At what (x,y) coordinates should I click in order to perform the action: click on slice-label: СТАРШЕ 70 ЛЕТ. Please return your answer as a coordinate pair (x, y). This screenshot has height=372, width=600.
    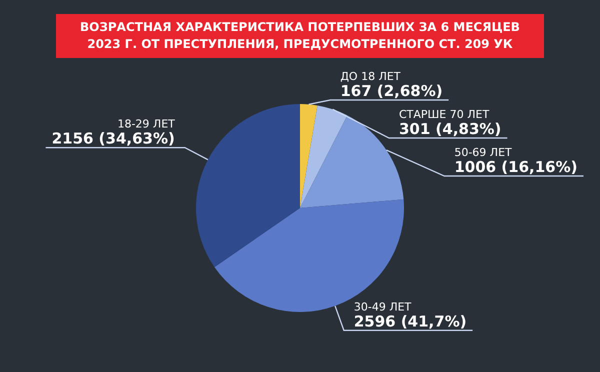
    Looking at the image, I should click on (444, 114).